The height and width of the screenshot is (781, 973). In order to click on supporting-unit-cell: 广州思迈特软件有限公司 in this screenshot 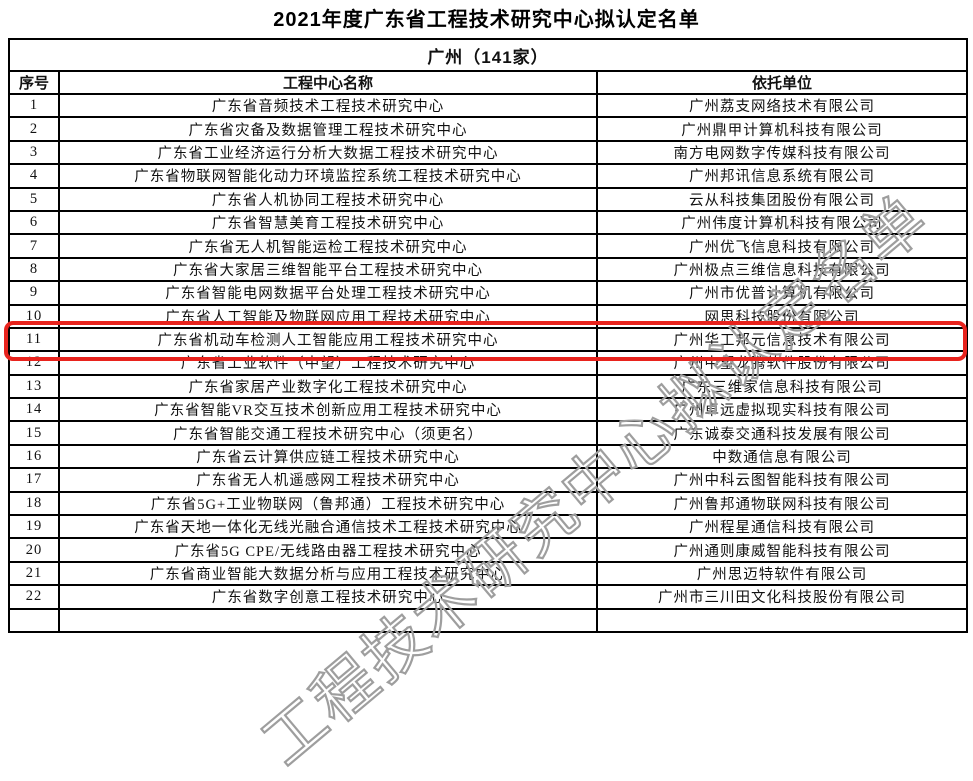, I will do `click(782, 573)`.